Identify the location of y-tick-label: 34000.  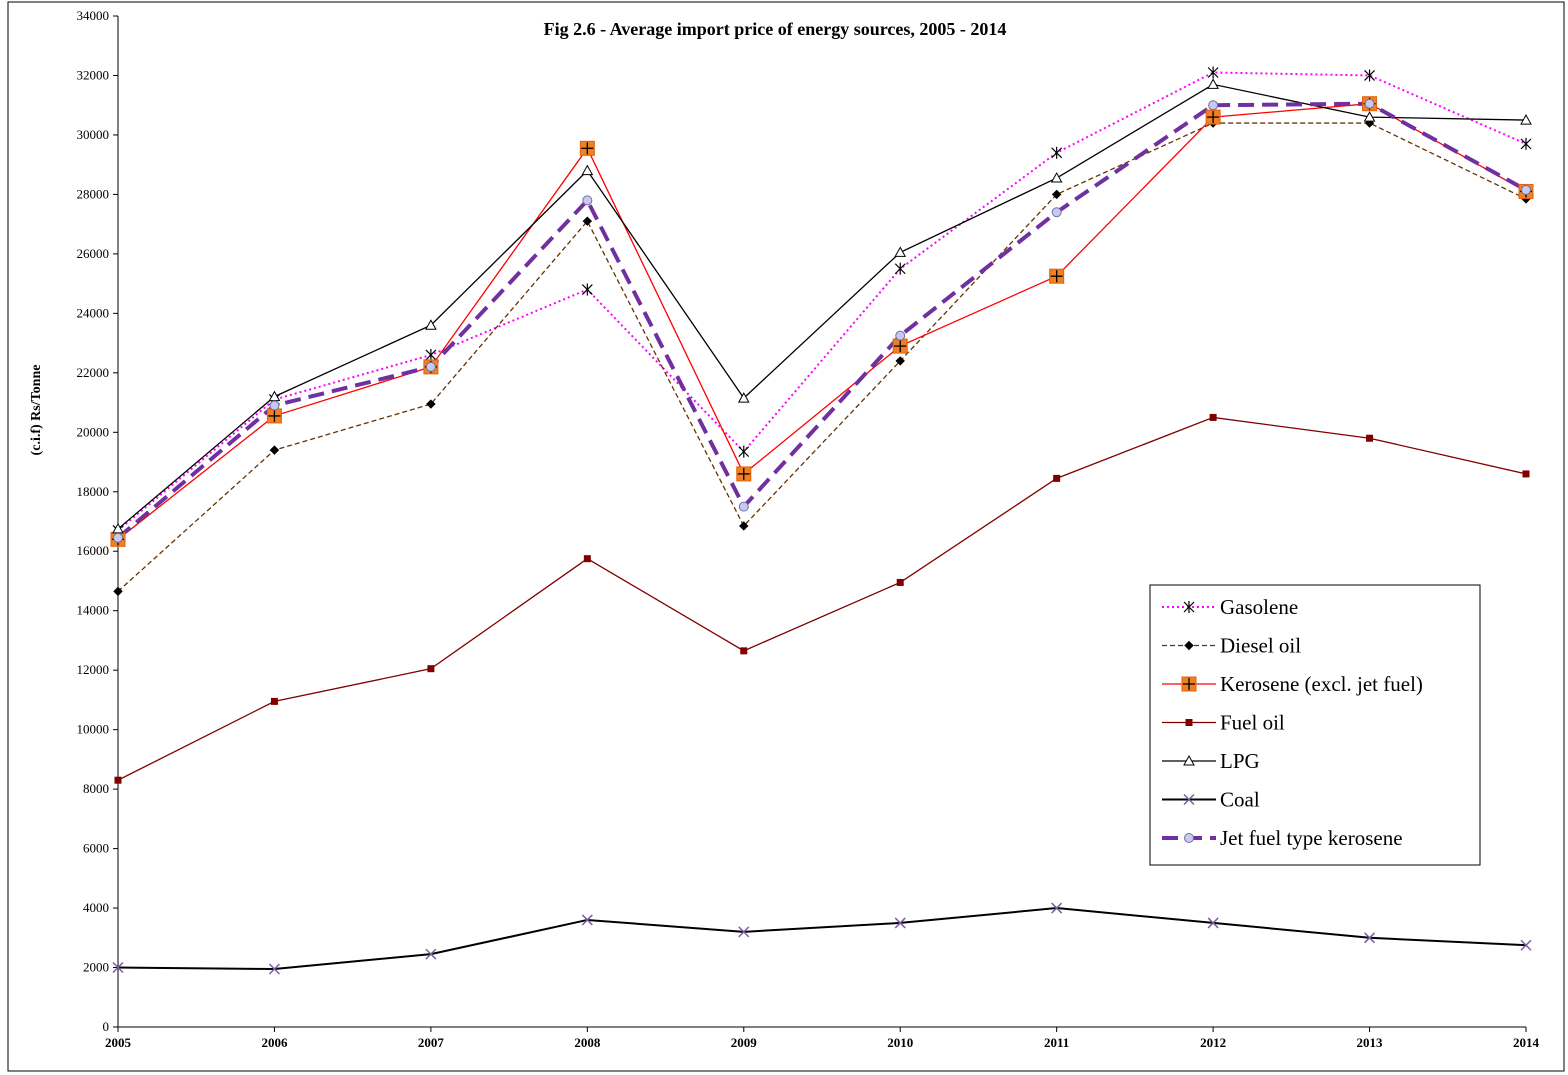
(93, 15).